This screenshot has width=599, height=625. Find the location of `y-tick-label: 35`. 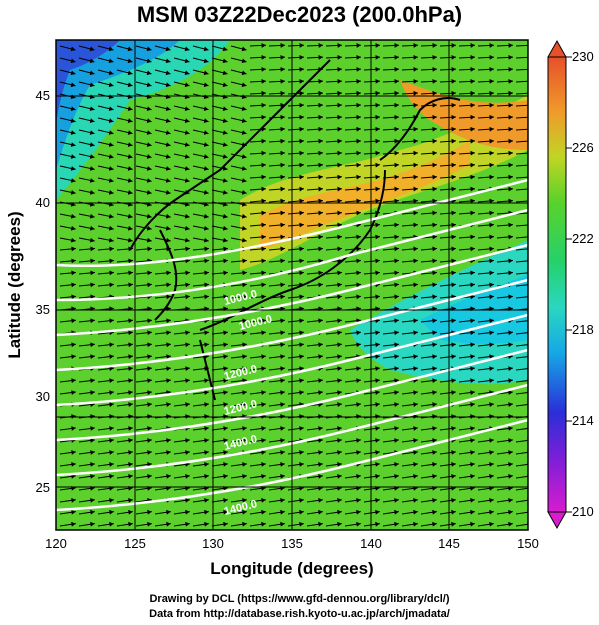

y-tick-label: 35 is located at coordinates (43, 309).